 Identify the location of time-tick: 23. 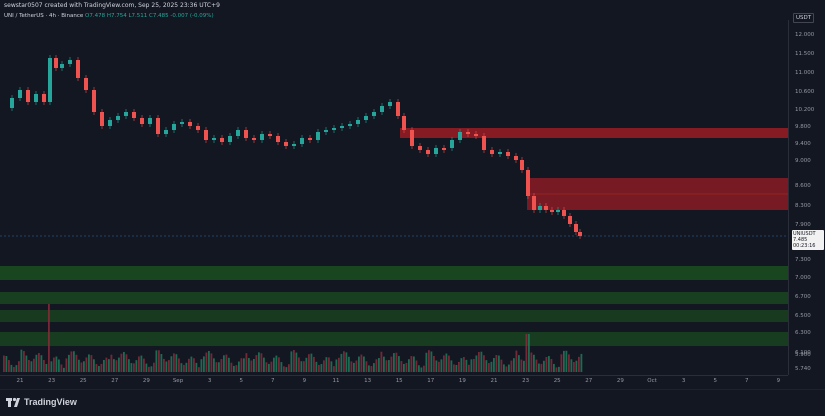
(52, 381).